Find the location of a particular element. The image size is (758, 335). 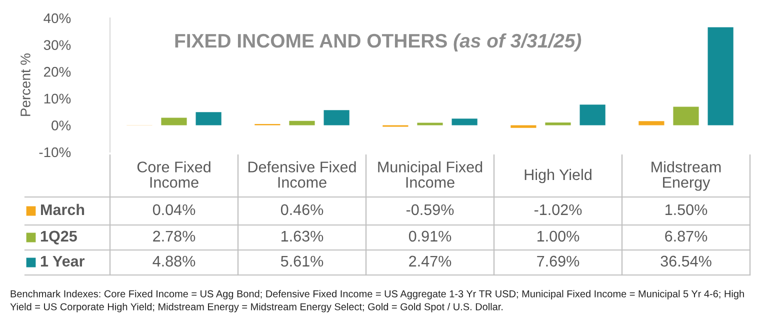

y-tick-label: -10% is located at coordinates (55, 152).